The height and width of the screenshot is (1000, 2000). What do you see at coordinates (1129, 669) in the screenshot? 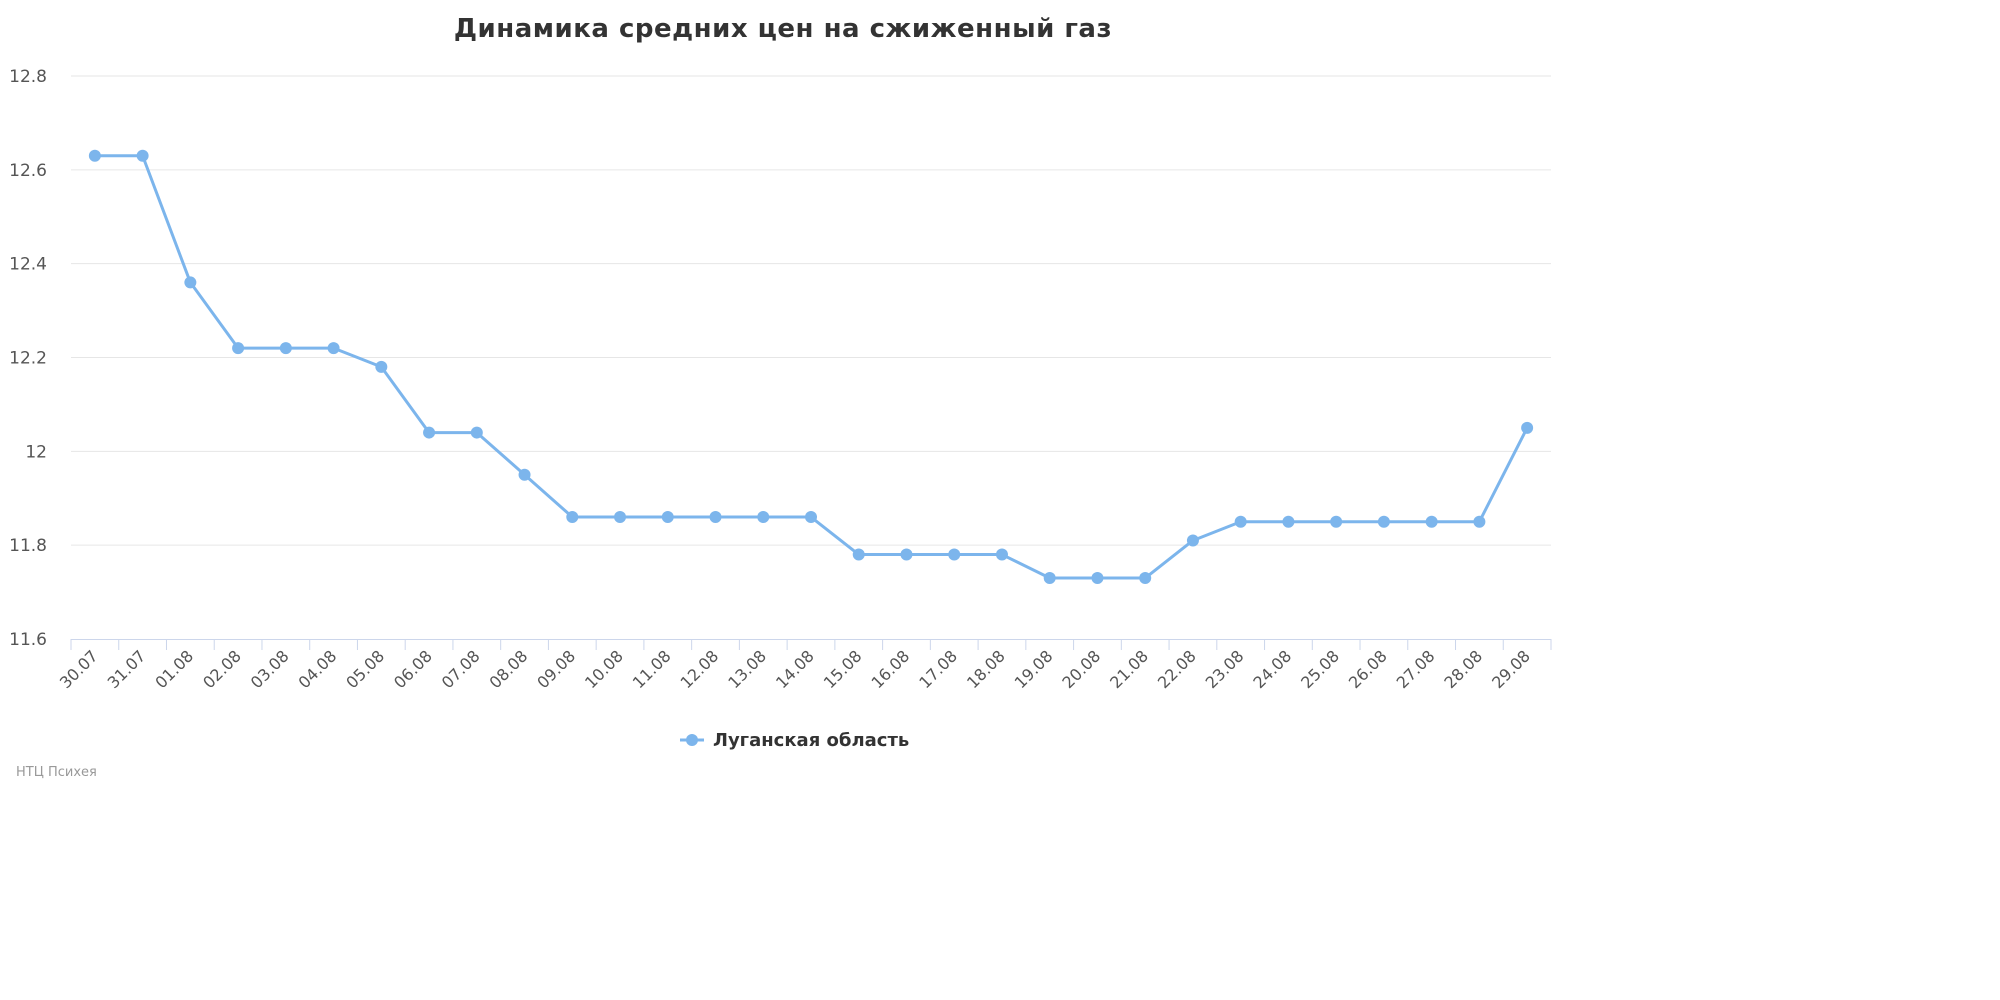
I see `x-tick-label: 21.08` at bounding box center [1129, 669].